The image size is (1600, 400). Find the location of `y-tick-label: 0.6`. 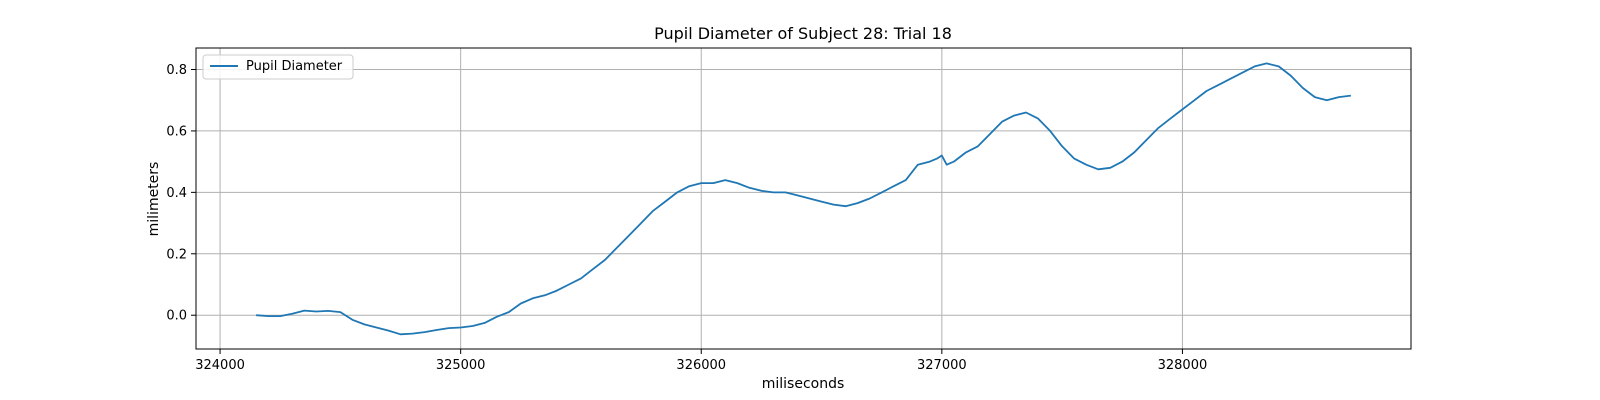

y-tick-label: 0.6 is located at coordinates (176, 131).